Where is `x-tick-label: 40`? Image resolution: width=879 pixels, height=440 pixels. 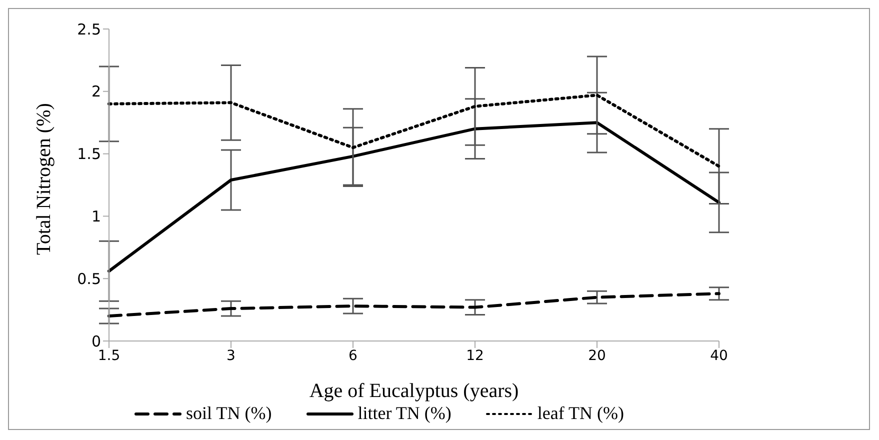 x-tick-label: 40 is located at coordinates (719, 356).